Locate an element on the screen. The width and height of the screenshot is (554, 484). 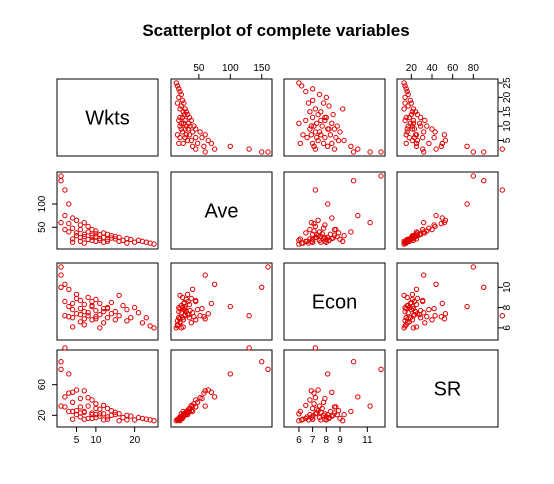
tick-label: 60 is located at coordinates (42, 385).